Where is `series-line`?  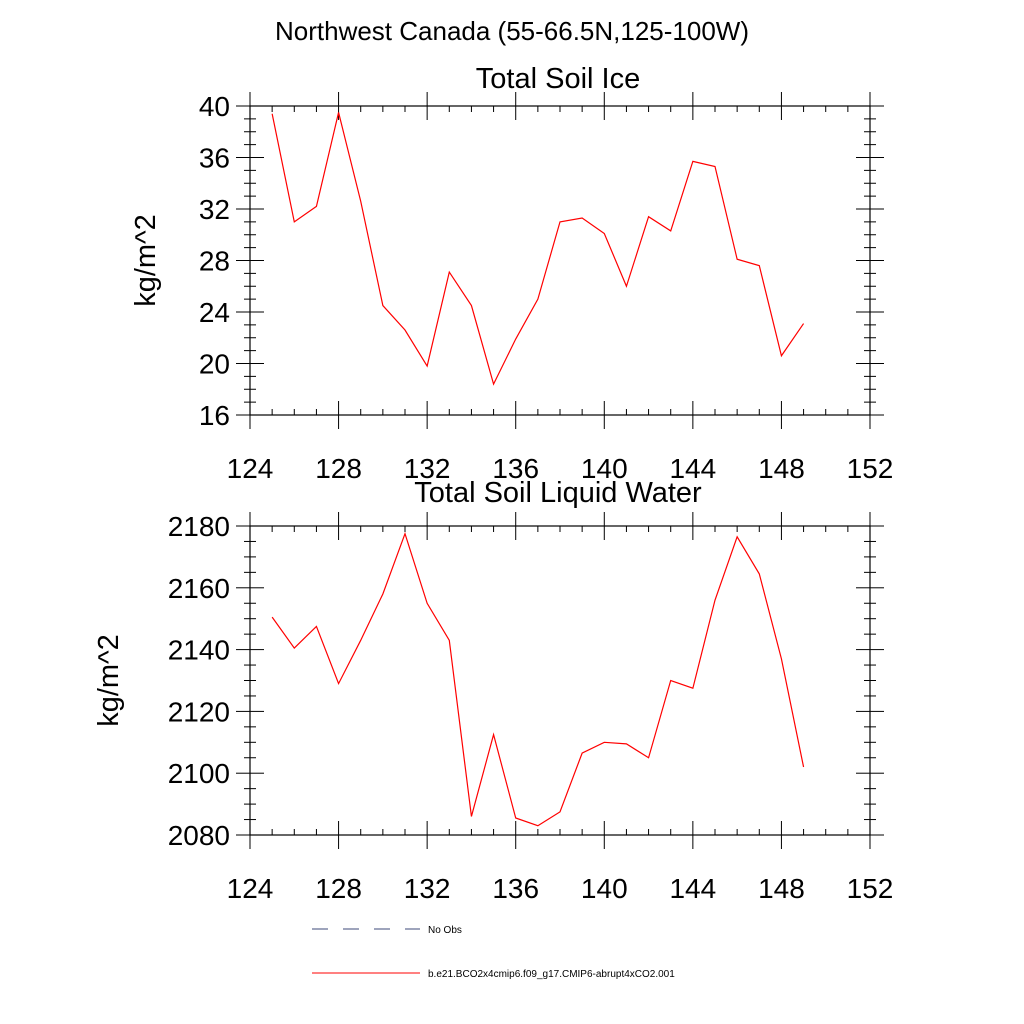
series-line is located at coordinates (538, 249).